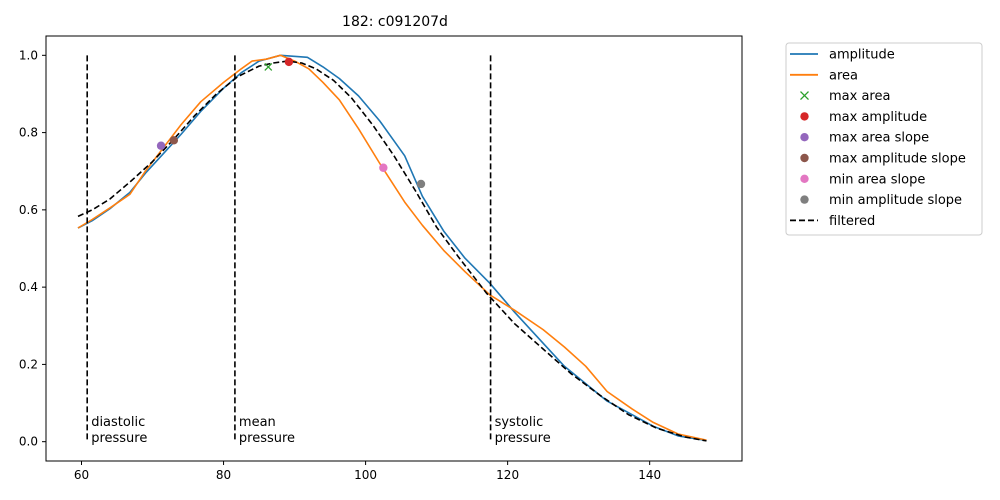 This screenshot has width=1000, height=500. I want to click on pressure-label-line1: systolic, so click(519, 422).